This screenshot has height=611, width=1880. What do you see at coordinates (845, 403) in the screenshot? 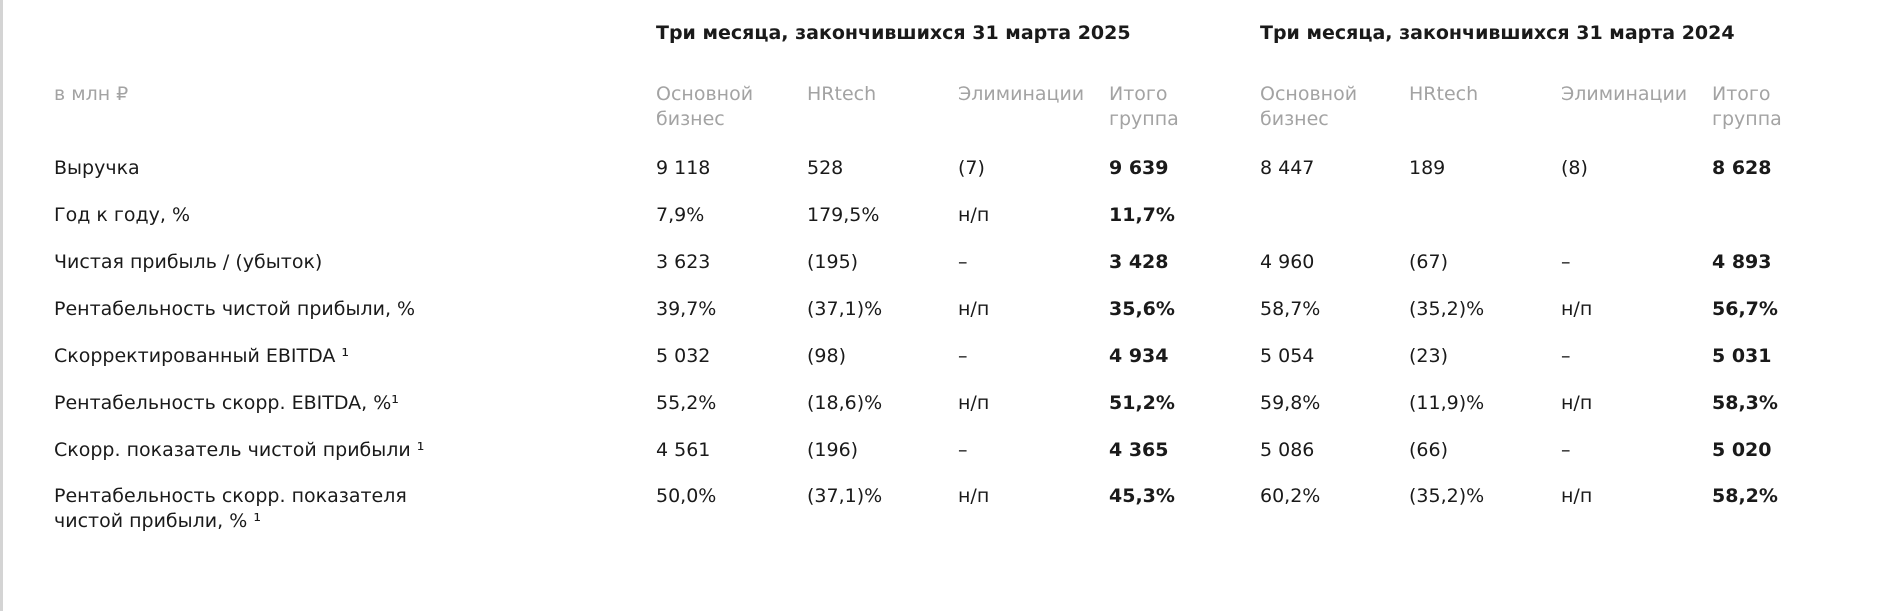
I see `cell: (18,6)%` at bounding box center [845, 403].